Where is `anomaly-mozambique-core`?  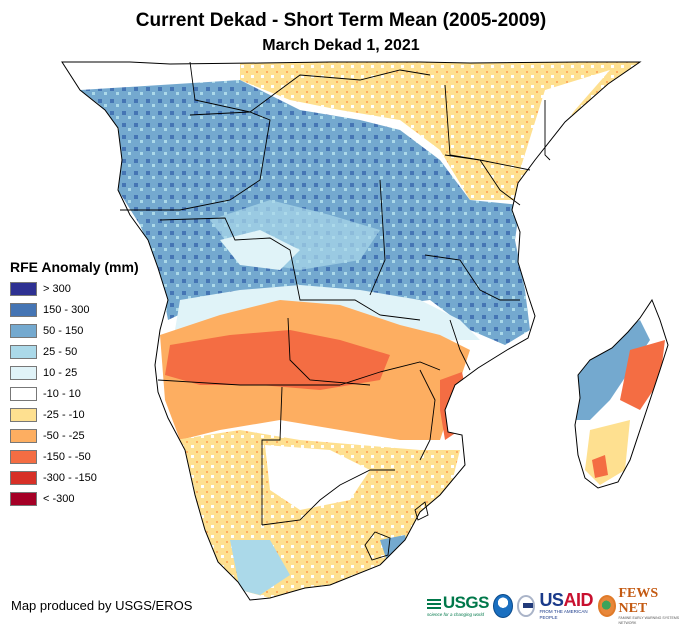 anomaly-mozambique-core is located at coordinates (454, 406).